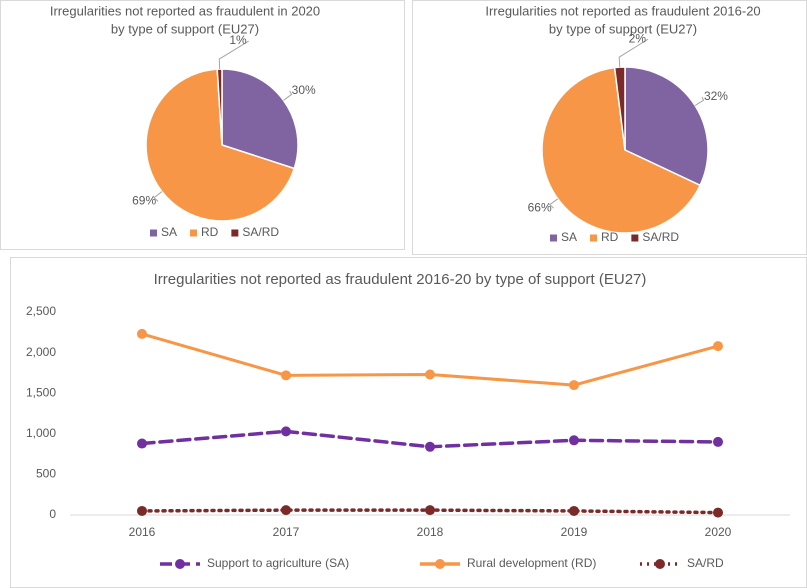  What do you see at coordinates (144, 201) in the screenshot?
I see `data-label: 69%` at bounding box center [144, 201].